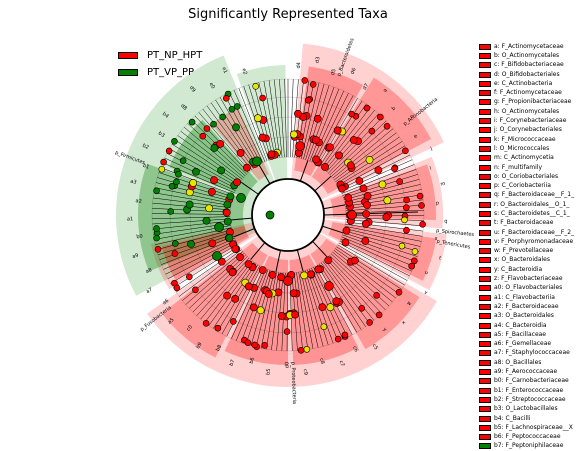 The image size is (576, 451). What do you see at coordinates (534, 195) in the screenshot?
I see `taxa-legend-label: q: F_Bacteroidaceae__F_1_` at bounding box center [534, 195].